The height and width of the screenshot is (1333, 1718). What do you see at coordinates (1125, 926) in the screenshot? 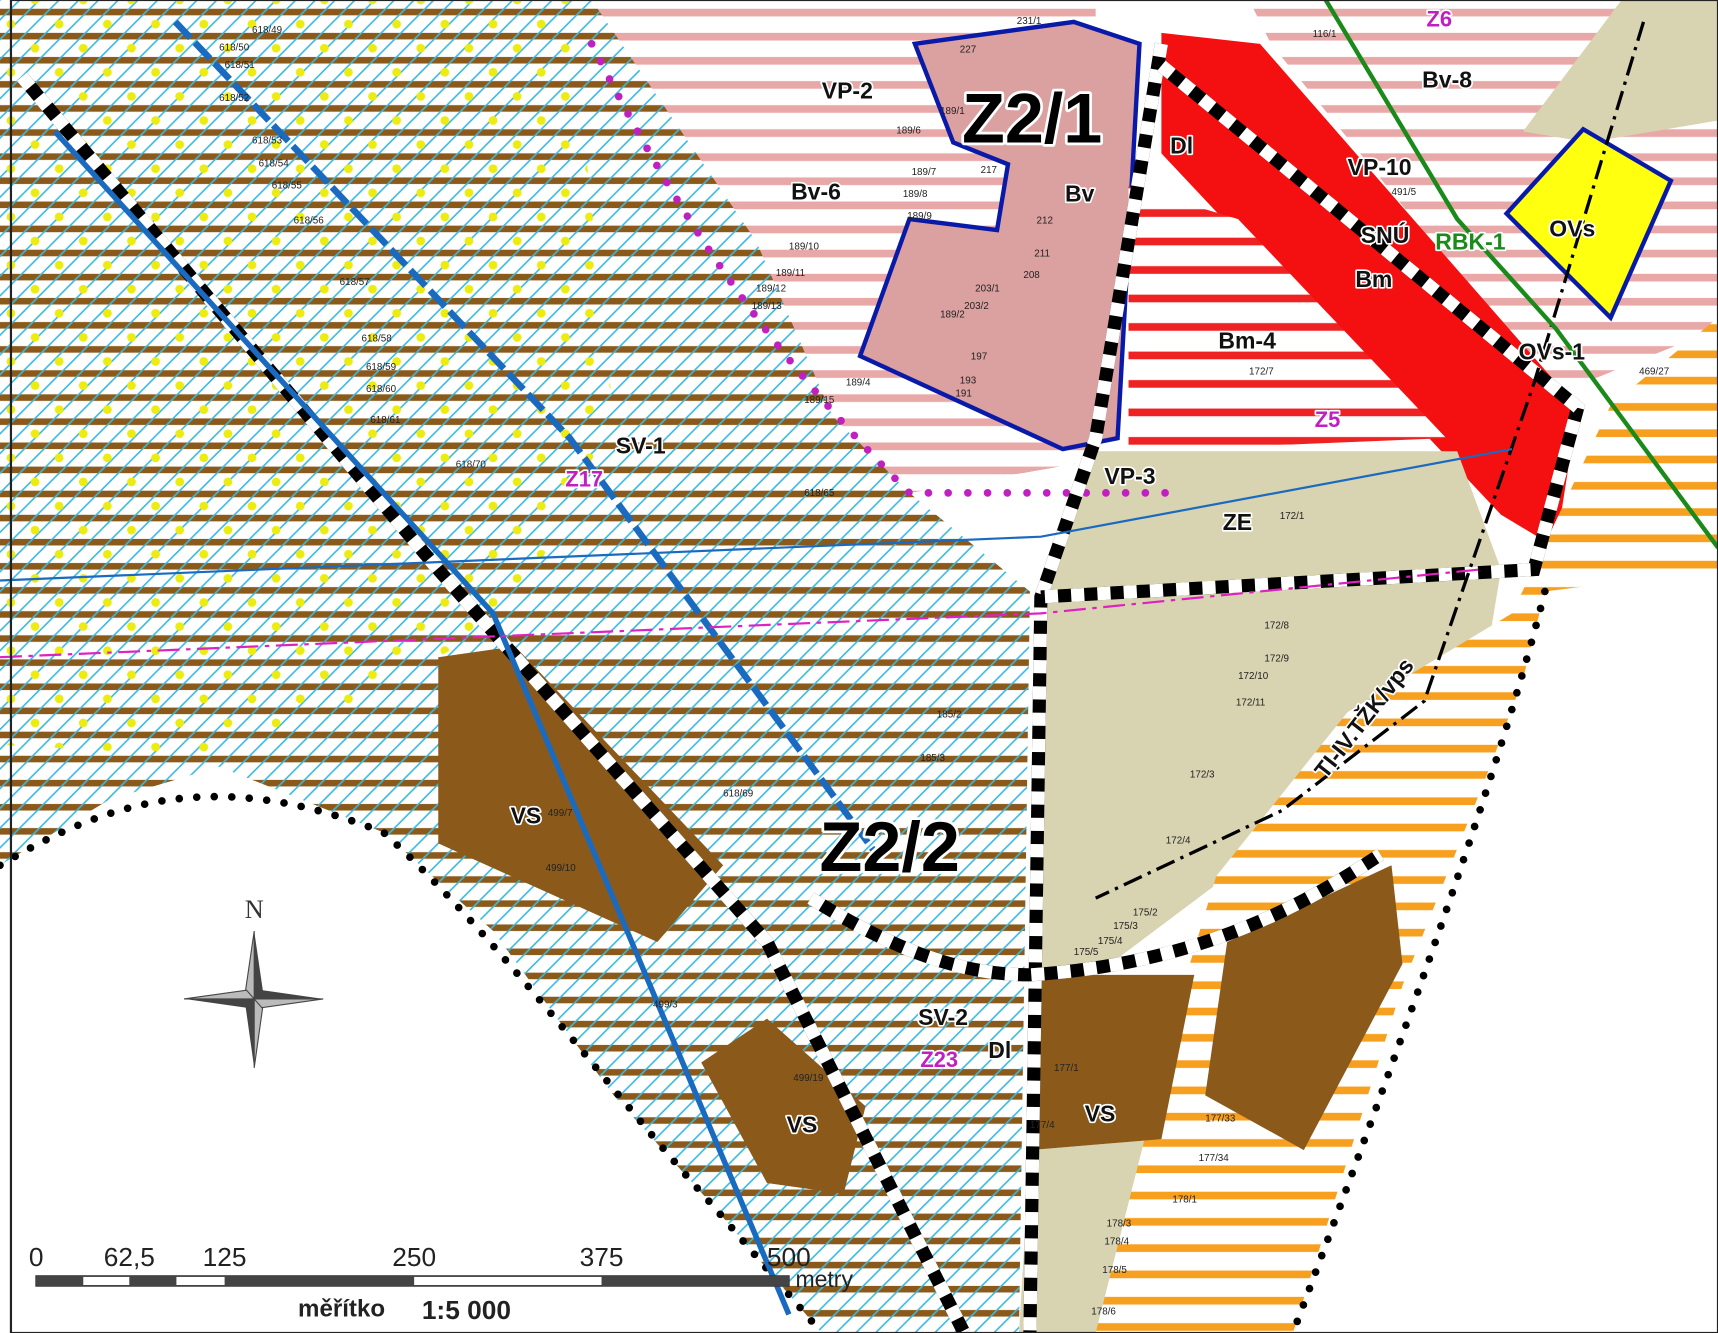
I see `parcel-number: 175/3` at bounding box center [1125, 926].